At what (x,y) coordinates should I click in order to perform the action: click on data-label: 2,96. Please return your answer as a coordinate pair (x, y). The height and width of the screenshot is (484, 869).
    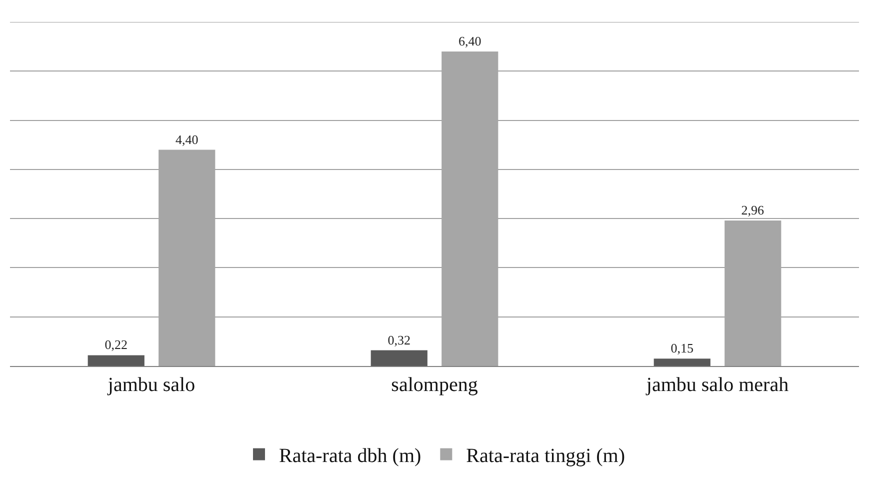
    Looking at the image, I should click on (753, 210).